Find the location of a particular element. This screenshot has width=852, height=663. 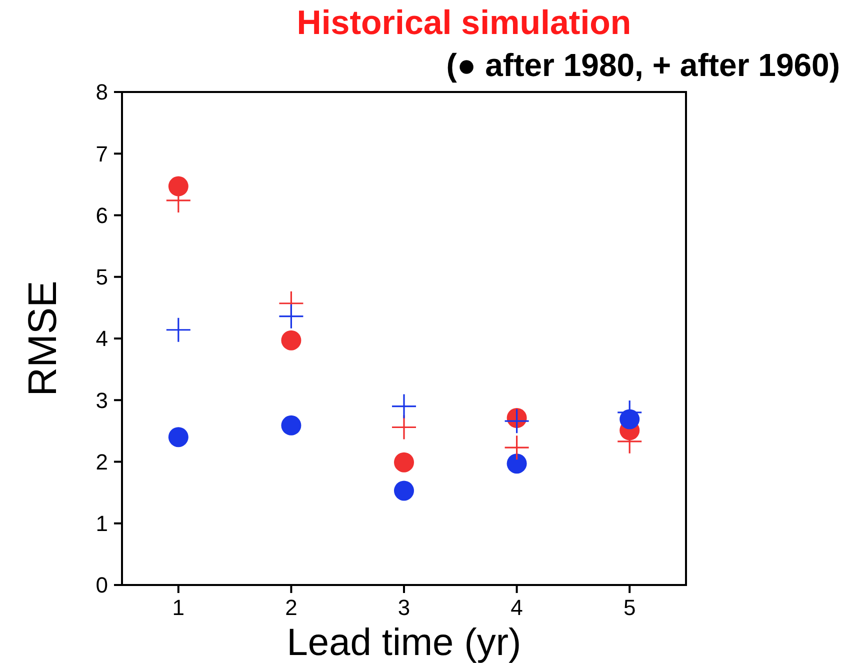

x-tick-label: 2 is located at coordinates (291, 607).